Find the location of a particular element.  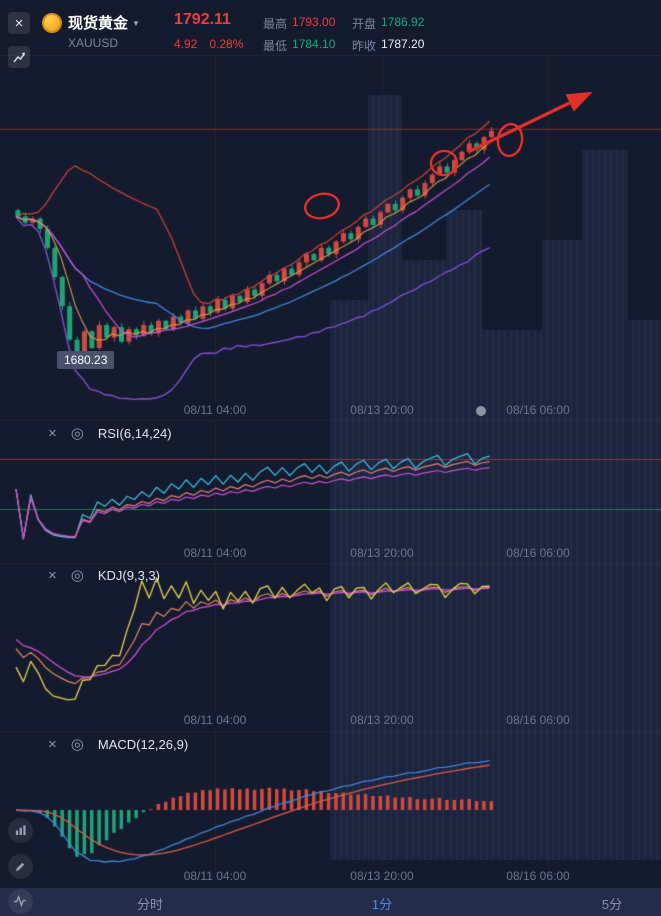

tab-timeshare: 分时 is located at coordinates (150, 904).